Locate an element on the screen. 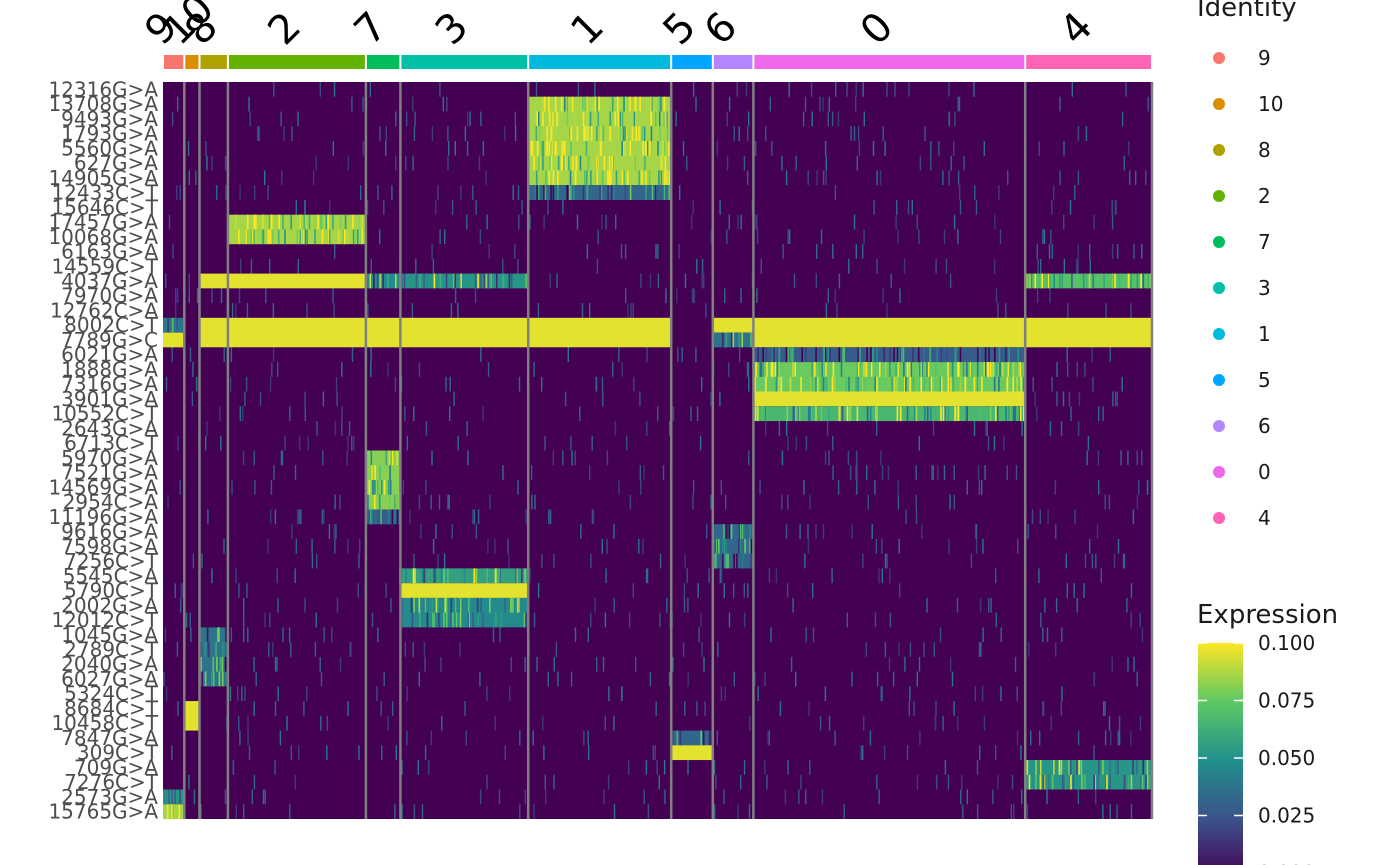 The height and width of the screenshot is (865, 1400). colorbar-tick-label: 0.000 is located at coordinates (1286, 863).